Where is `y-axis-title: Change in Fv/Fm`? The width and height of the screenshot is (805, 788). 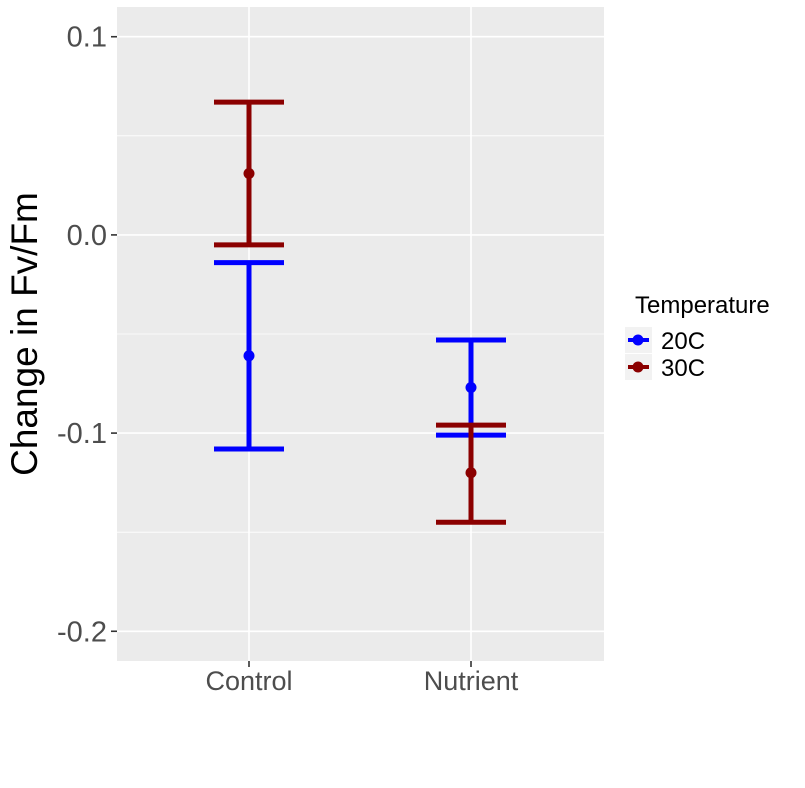
y-axis-title: Change in Fv/Fm is located at coordinates (24, 334).